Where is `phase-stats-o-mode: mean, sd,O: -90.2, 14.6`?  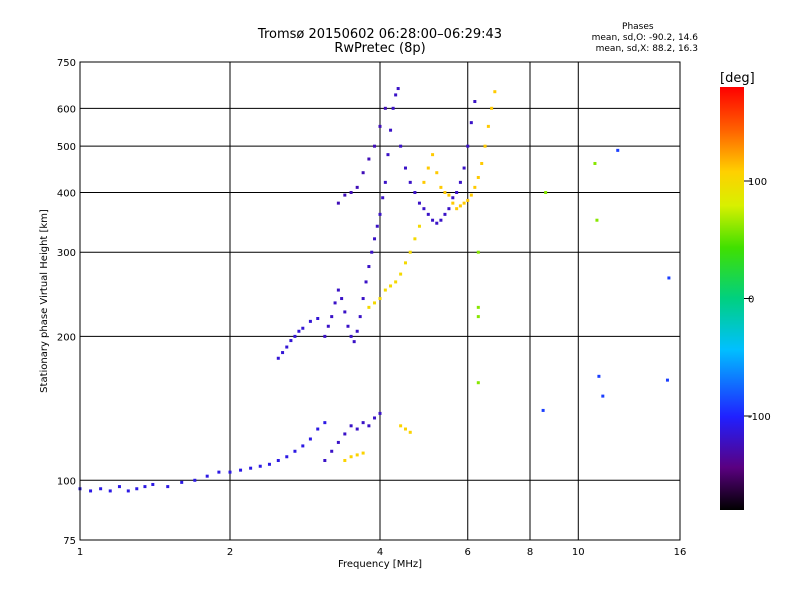 phase-stats-o-mode: mean, sd,O: -90.2, 14.6 is located at coordinates (644, 38).